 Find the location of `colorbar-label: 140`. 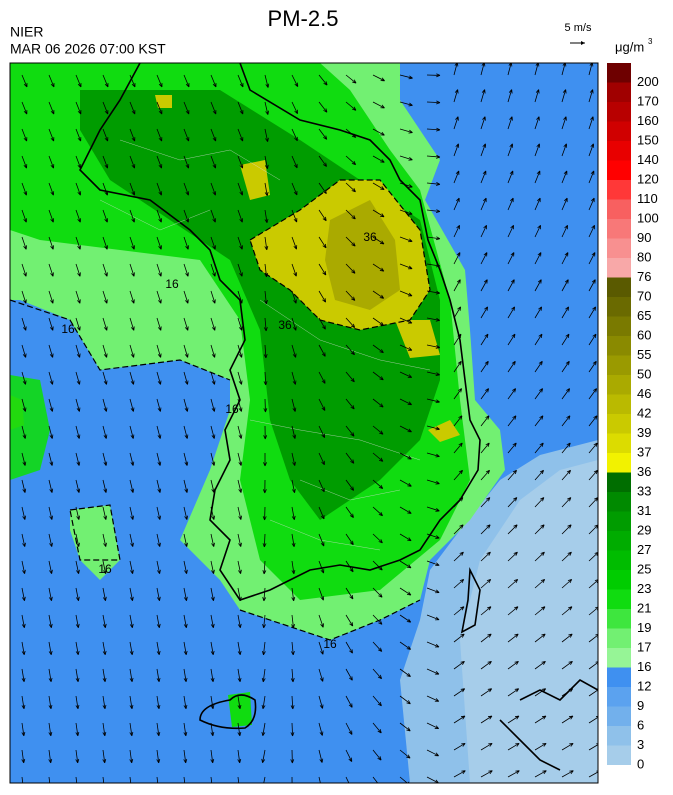

colorbar-label: 140 is located at coordinates (648, 159).